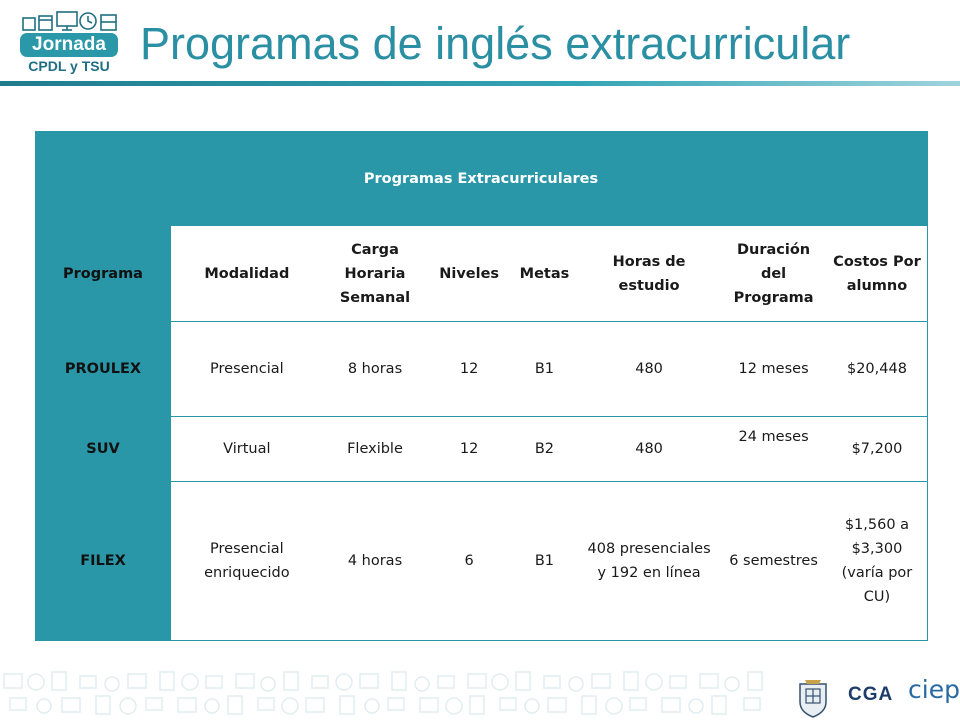 The height and width of the screenshot is (720, 960). Describe the element at coordinates (375, 274) in the screenshot. I see `header-carga-horaria: Carga Horaria Semanal` at that location.